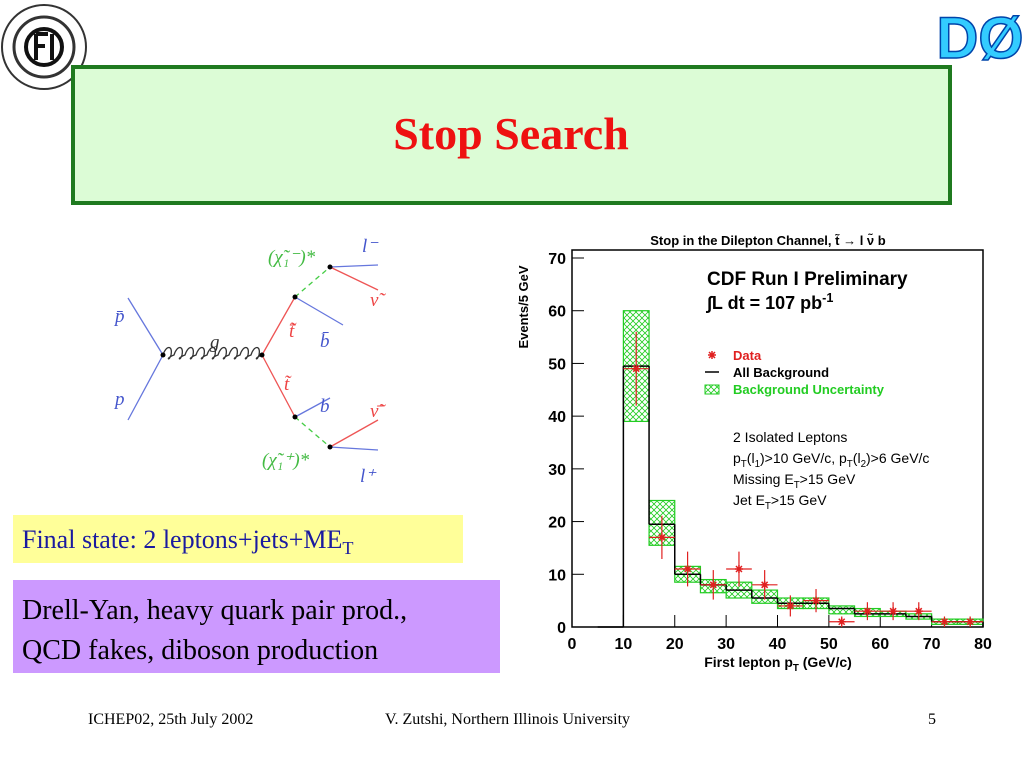 The width and height of the screenshot is (1024, 768). I want to click on legend-label: Data, so click(747, 355).